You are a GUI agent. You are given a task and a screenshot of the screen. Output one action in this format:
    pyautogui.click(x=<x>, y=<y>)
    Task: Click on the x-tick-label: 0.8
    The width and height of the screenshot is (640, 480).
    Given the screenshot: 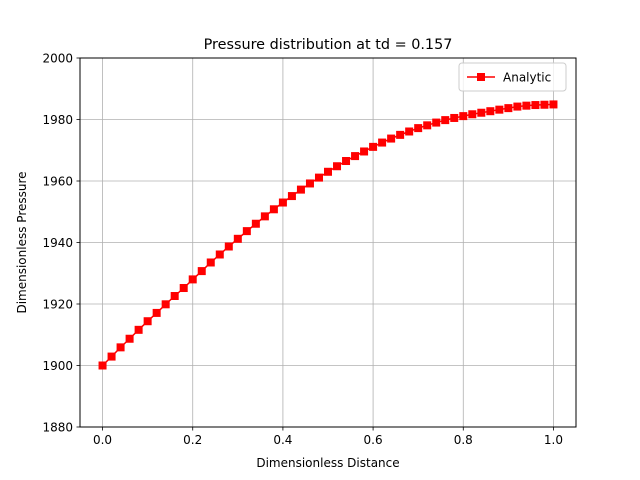 What is the action you would take?
    pyautogui.click(x=463, y=440)
    